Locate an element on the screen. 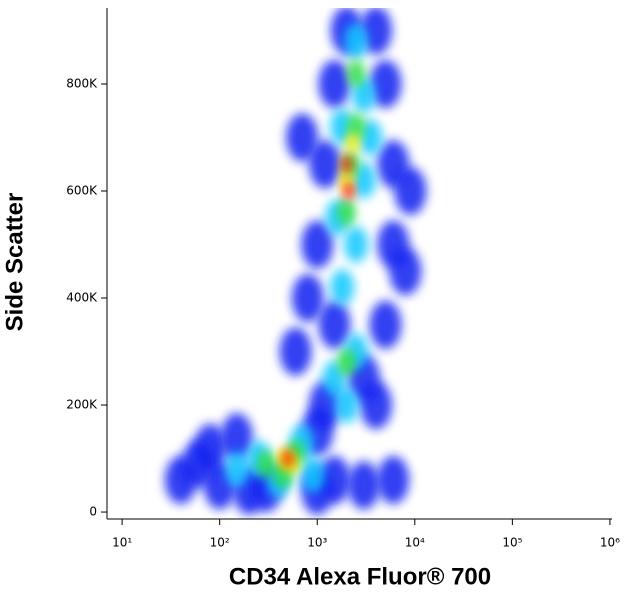 This screenshot has width=628, height=605. y-tick-label: 200K is located at coordinates (82, 405).